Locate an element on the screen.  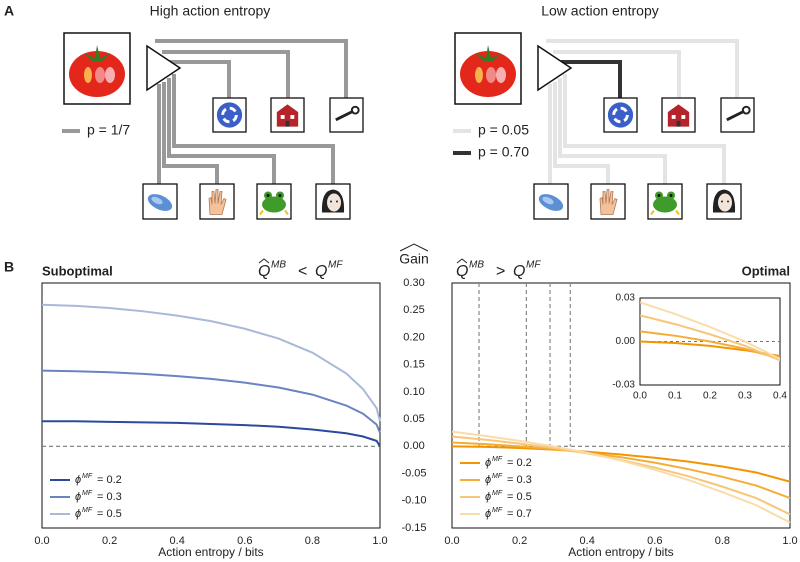
legend-label: p = 1/7 is located at coordinates (108, 130).